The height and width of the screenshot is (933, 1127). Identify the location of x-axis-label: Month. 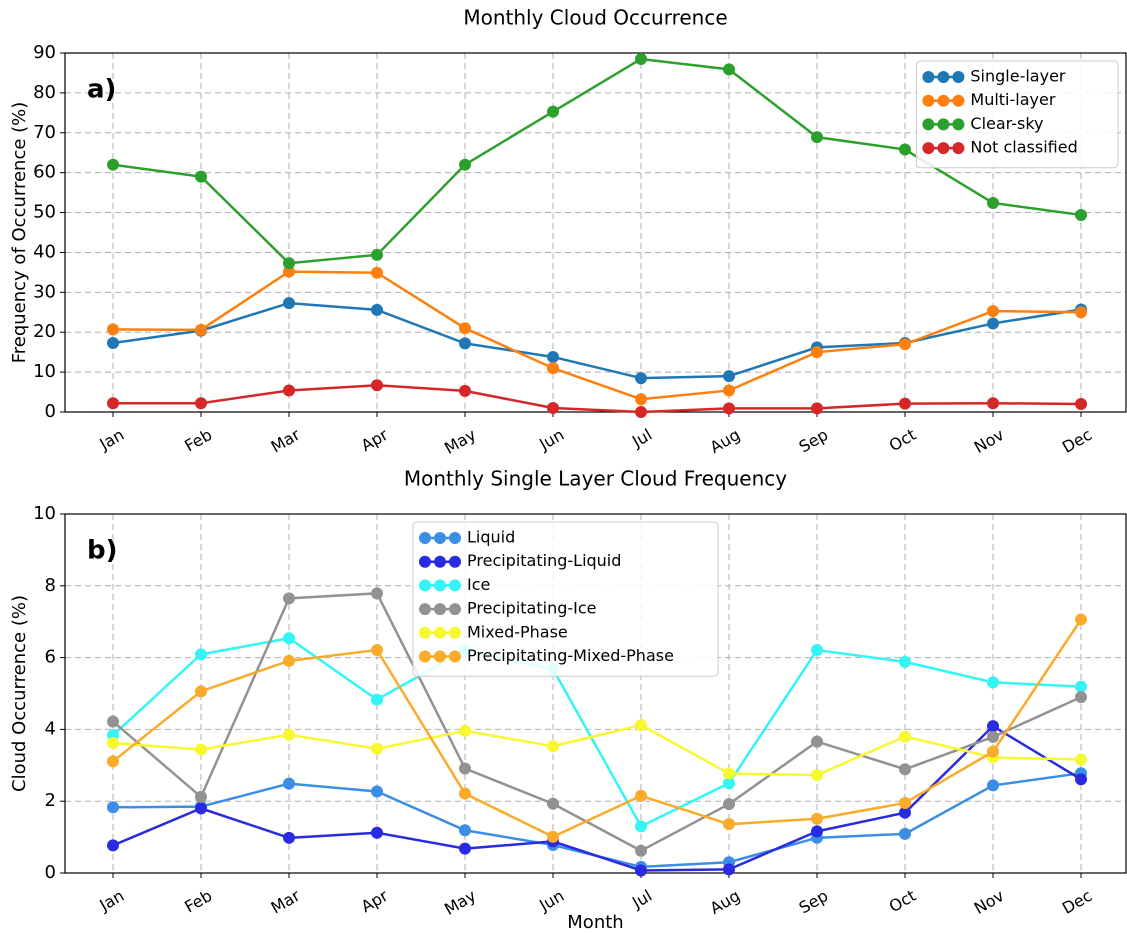
(595, 922).